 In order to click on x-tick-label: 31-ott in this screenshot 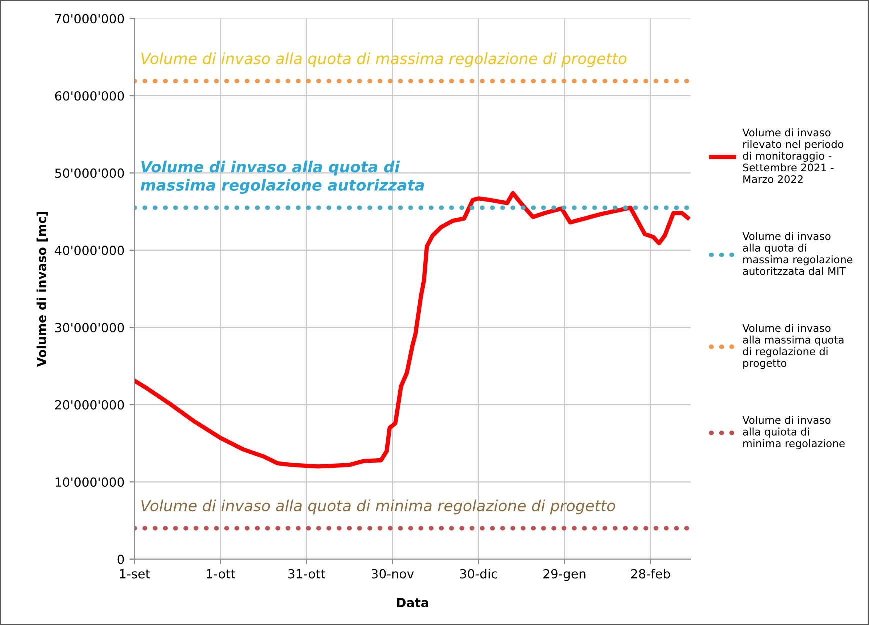, I will do `click(307, 574)`.